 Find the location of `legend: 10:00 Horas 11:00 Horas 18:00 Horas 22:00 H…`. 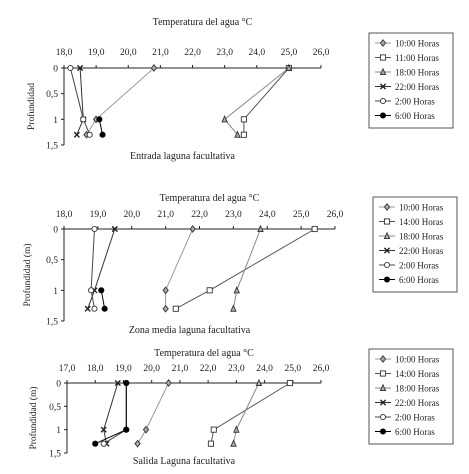

legend: 10:00 Horas 11:00 Horas 18:00 Horas 22:00 H… is located at coordinates (411, 80).